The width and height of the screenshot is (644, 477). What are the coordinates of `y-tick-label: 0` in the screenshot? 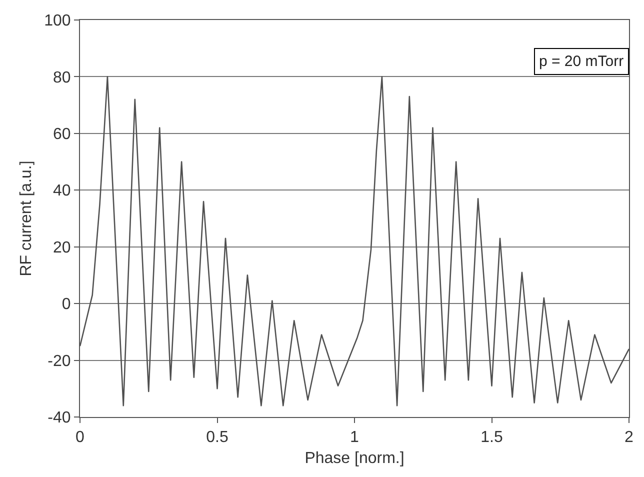 It's located at (66, 305).